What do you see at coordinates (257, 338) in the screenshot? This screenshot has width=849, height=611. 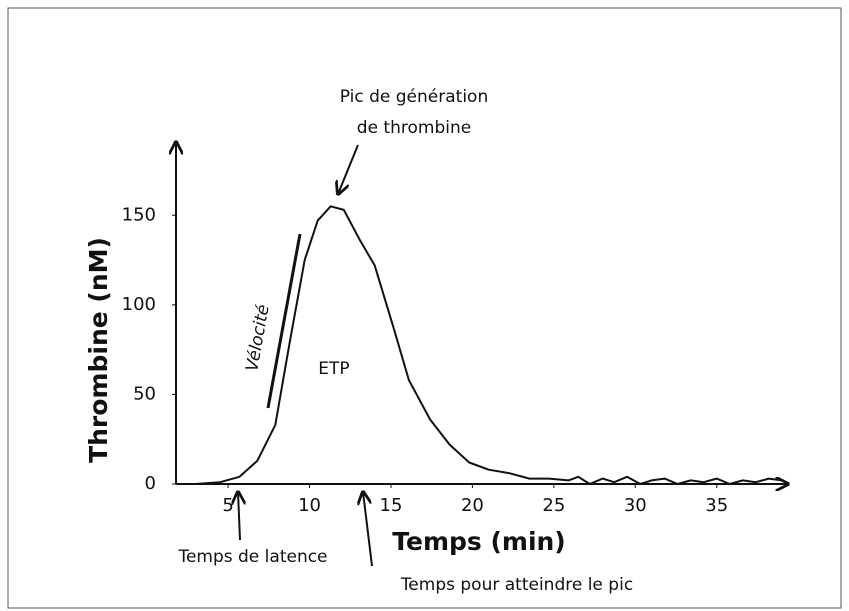 I see `annotation: Vélocité` at bounding box center [257, 338].